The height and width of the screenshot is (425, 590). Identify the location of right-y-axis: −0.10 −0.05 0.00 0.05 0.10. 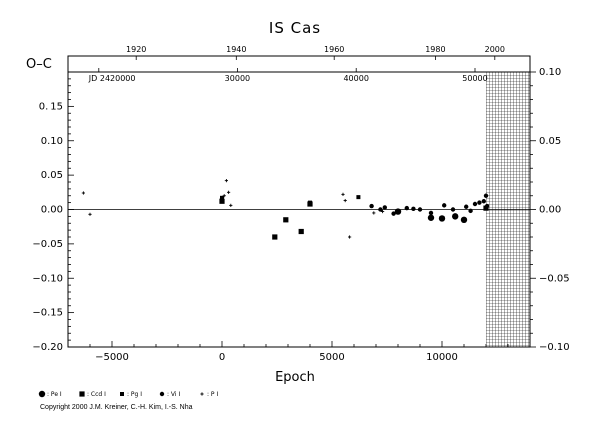
(550, 210).